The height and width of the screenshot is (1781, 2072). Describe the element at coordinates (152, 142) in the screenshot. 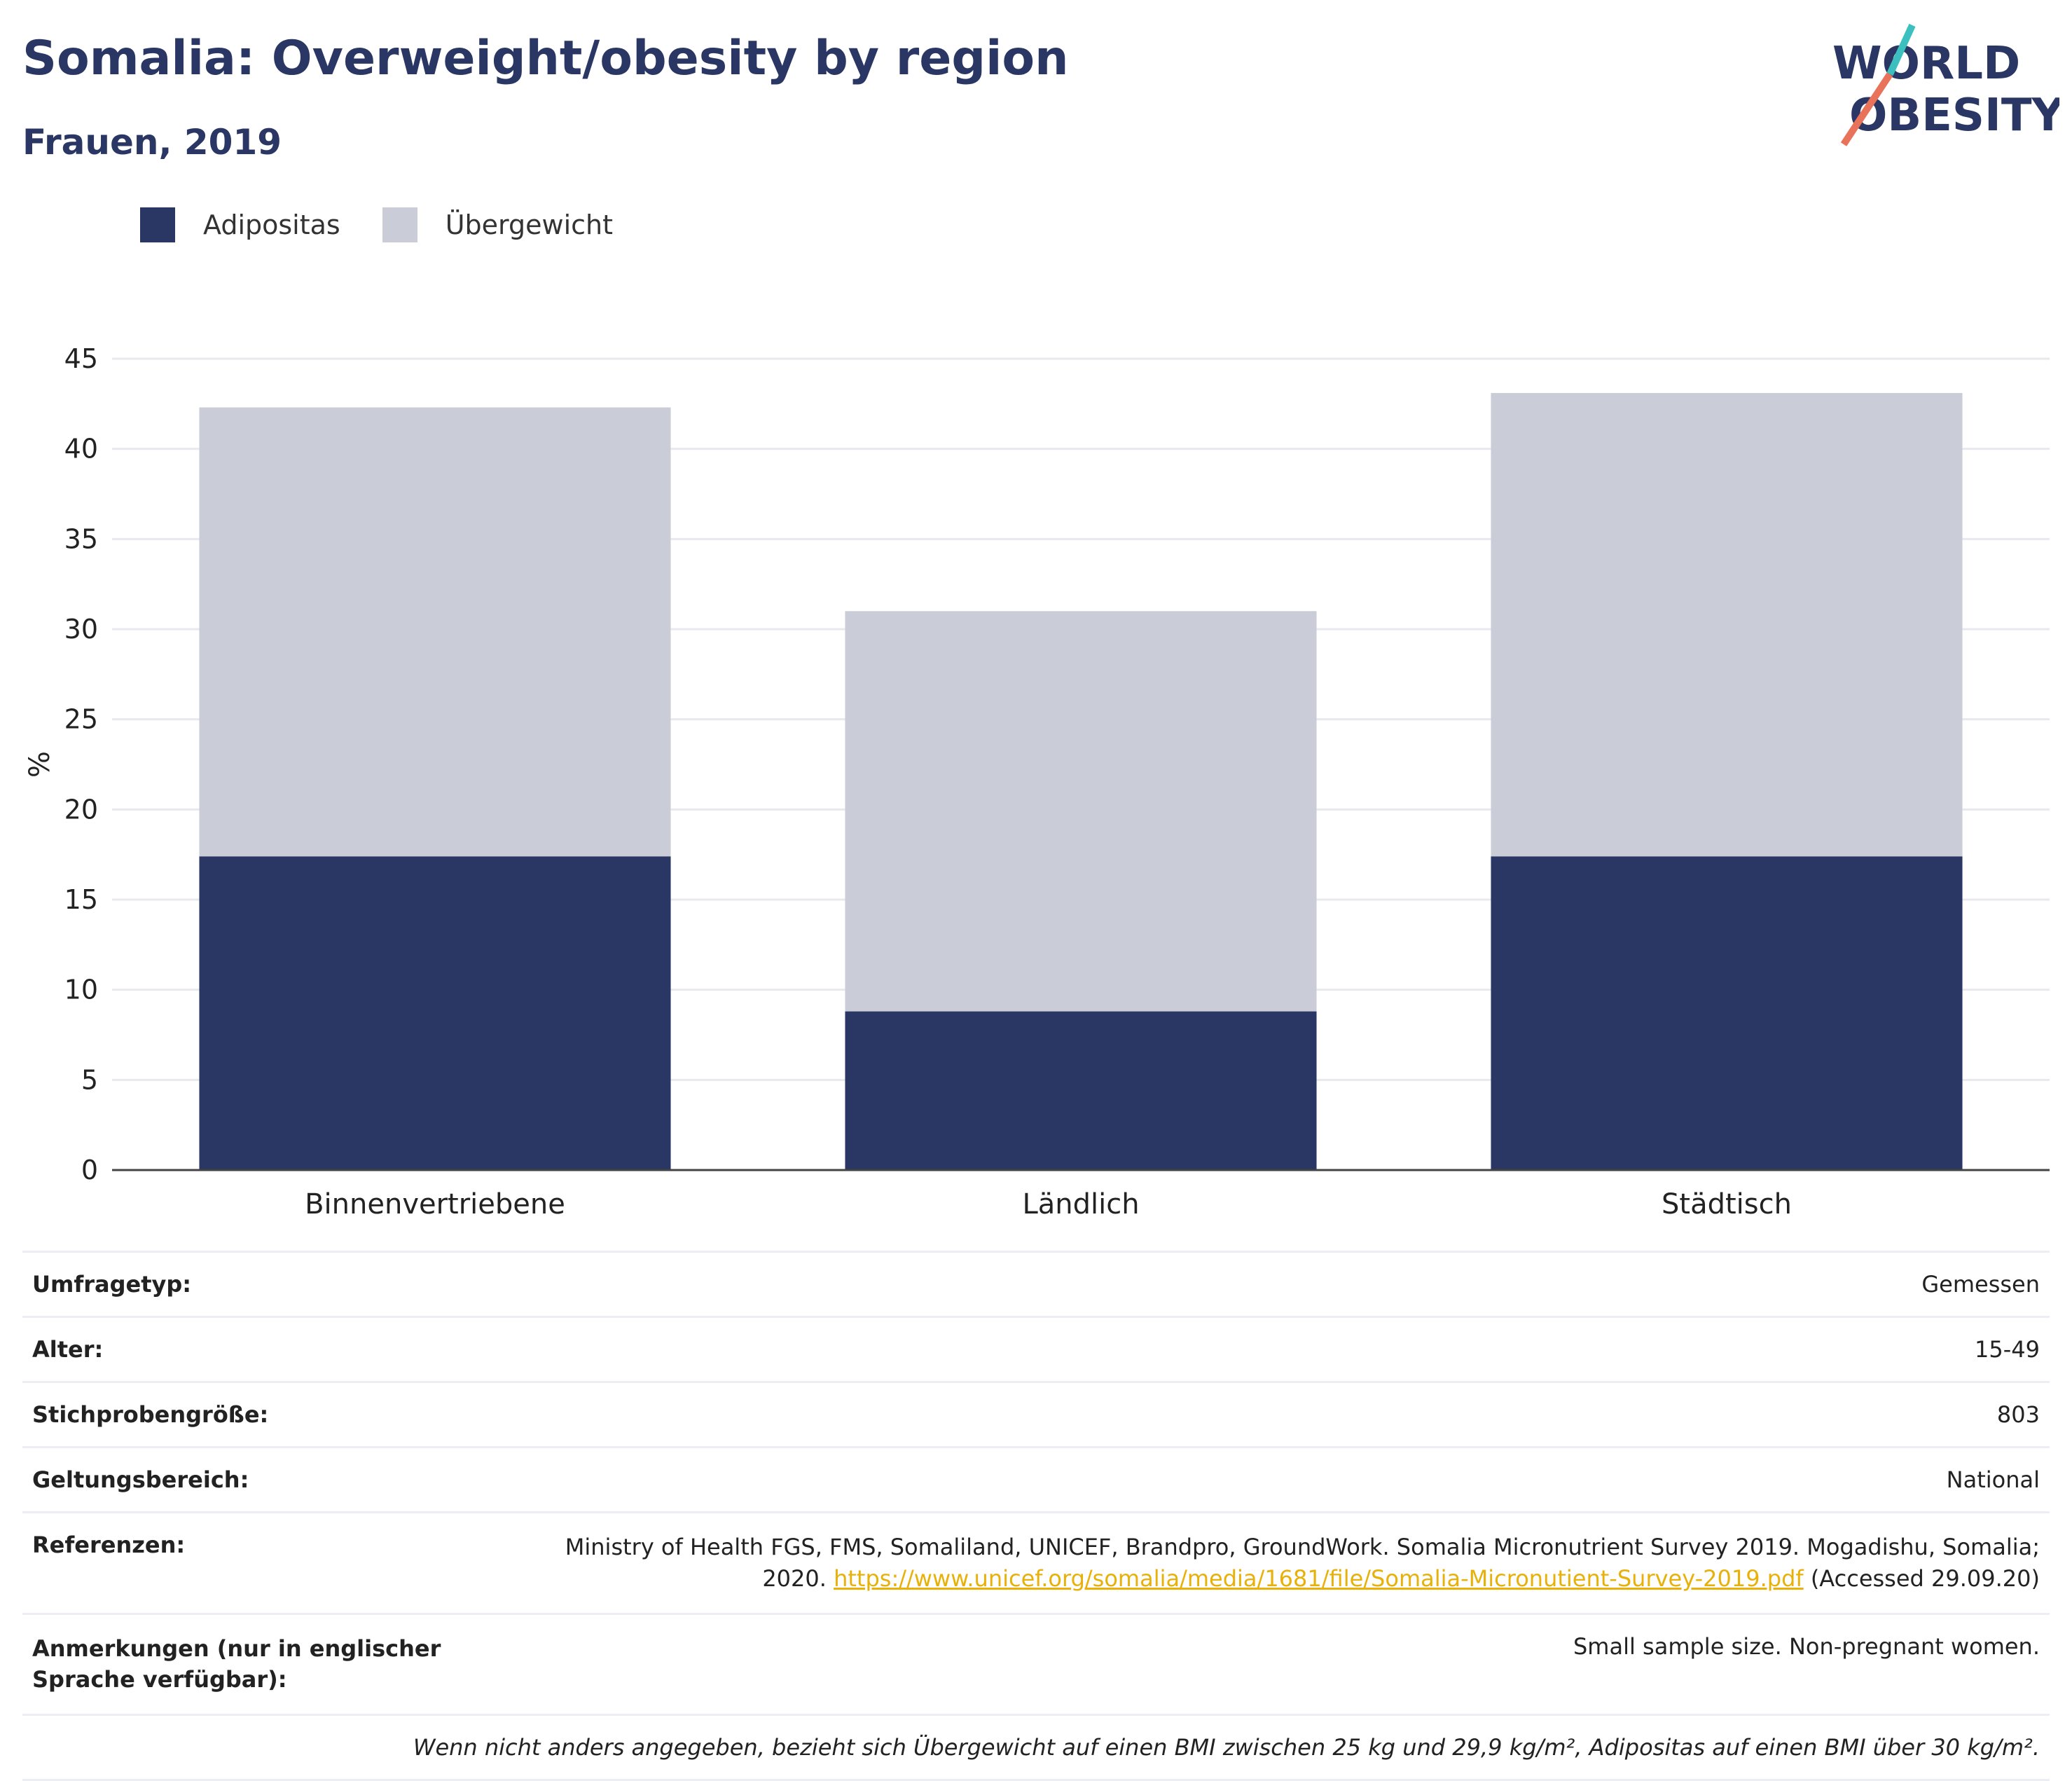

I see `page-subtitle: Frauen, 2019` at that location.